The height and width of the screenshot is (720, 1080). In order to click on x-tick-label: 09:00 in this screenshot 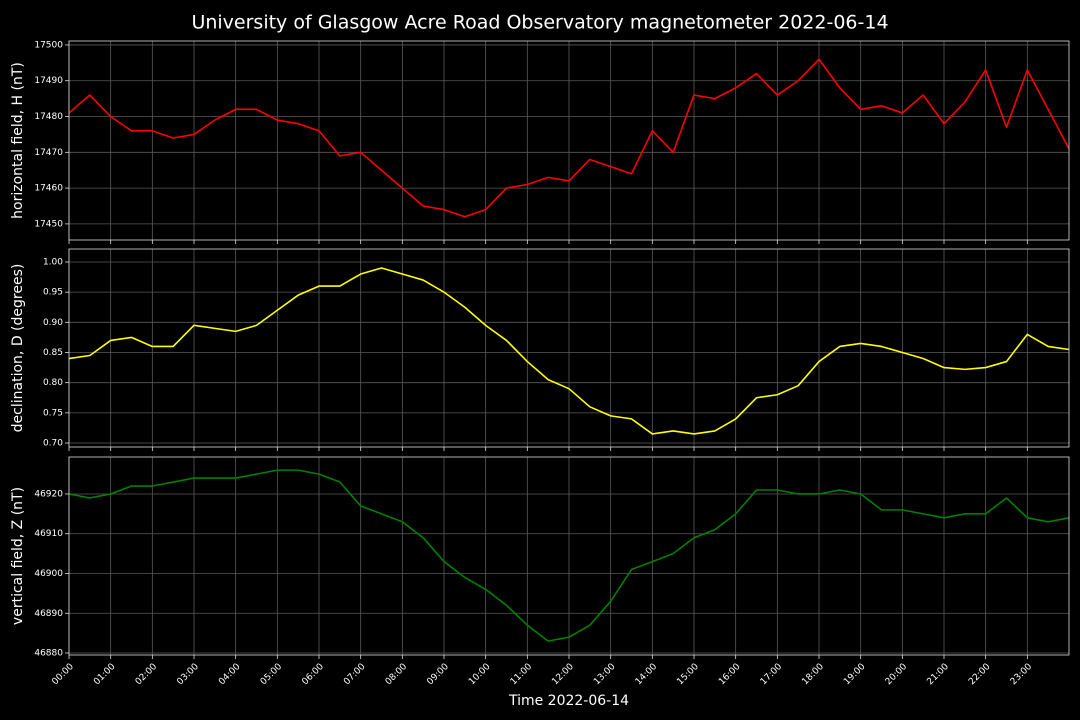, I will do `click(438, 675)`.